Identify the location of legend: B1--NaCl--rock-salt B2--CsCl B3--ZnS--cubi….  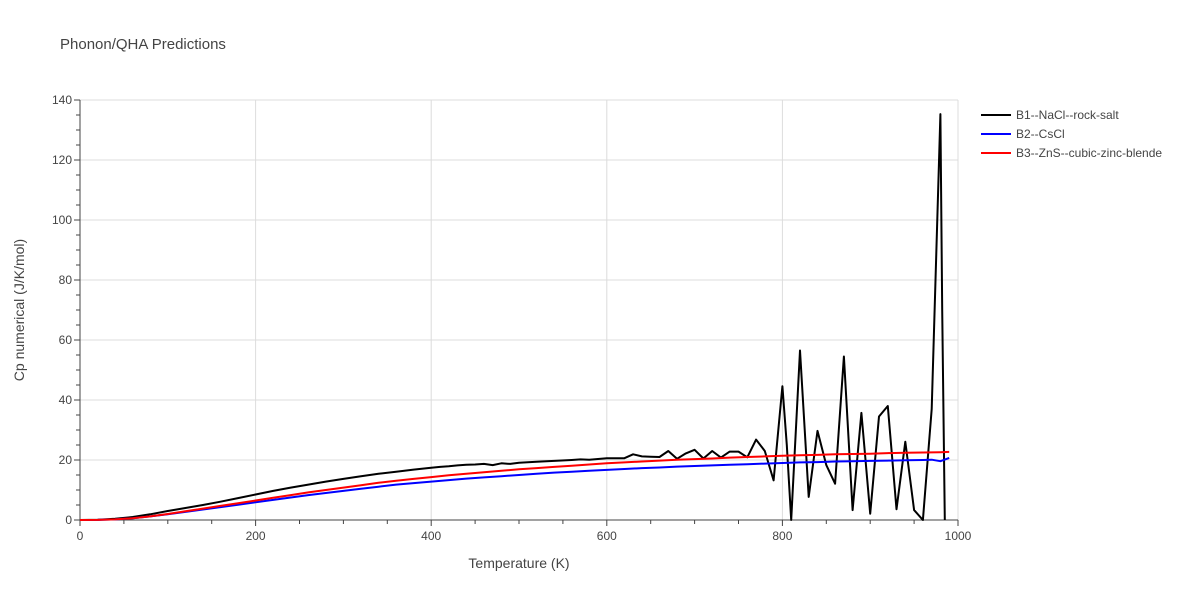
(1071, 134).